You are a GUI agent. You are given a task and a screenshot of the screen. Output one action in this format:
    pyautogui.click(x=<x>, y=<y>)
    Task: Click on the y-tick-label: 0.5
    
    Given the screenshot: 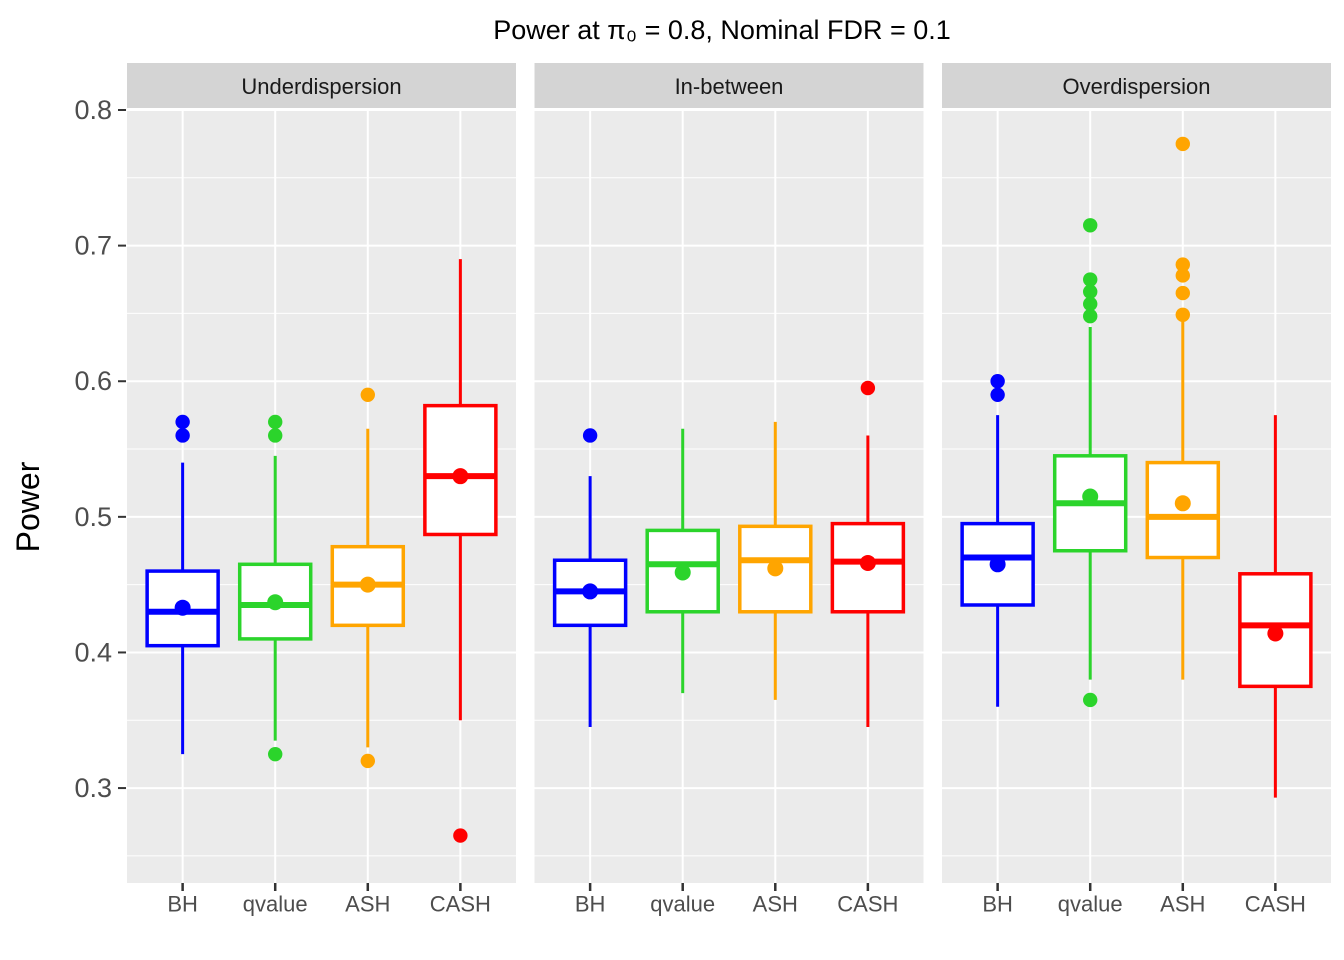 What is the action you would take?
    pyautogui.click(x=93, y=517)
    